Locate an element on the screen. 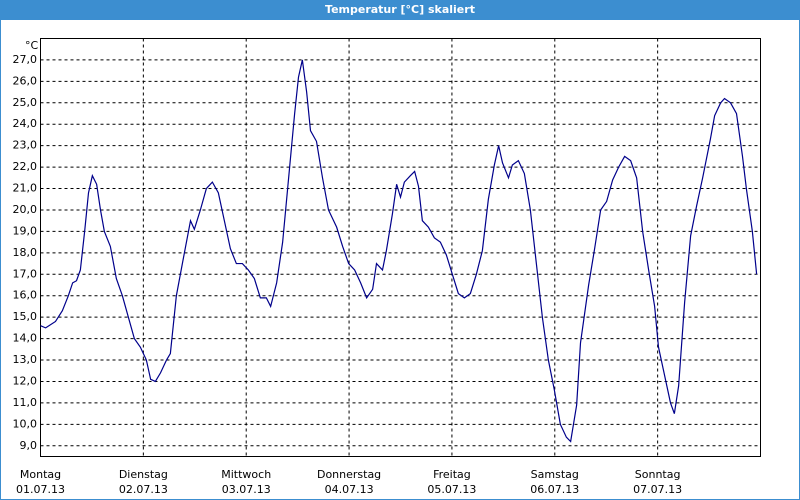 This screenshot has height=500, width=800. x-tick-date: 04.07.13 is located at coordinates (349, 489).